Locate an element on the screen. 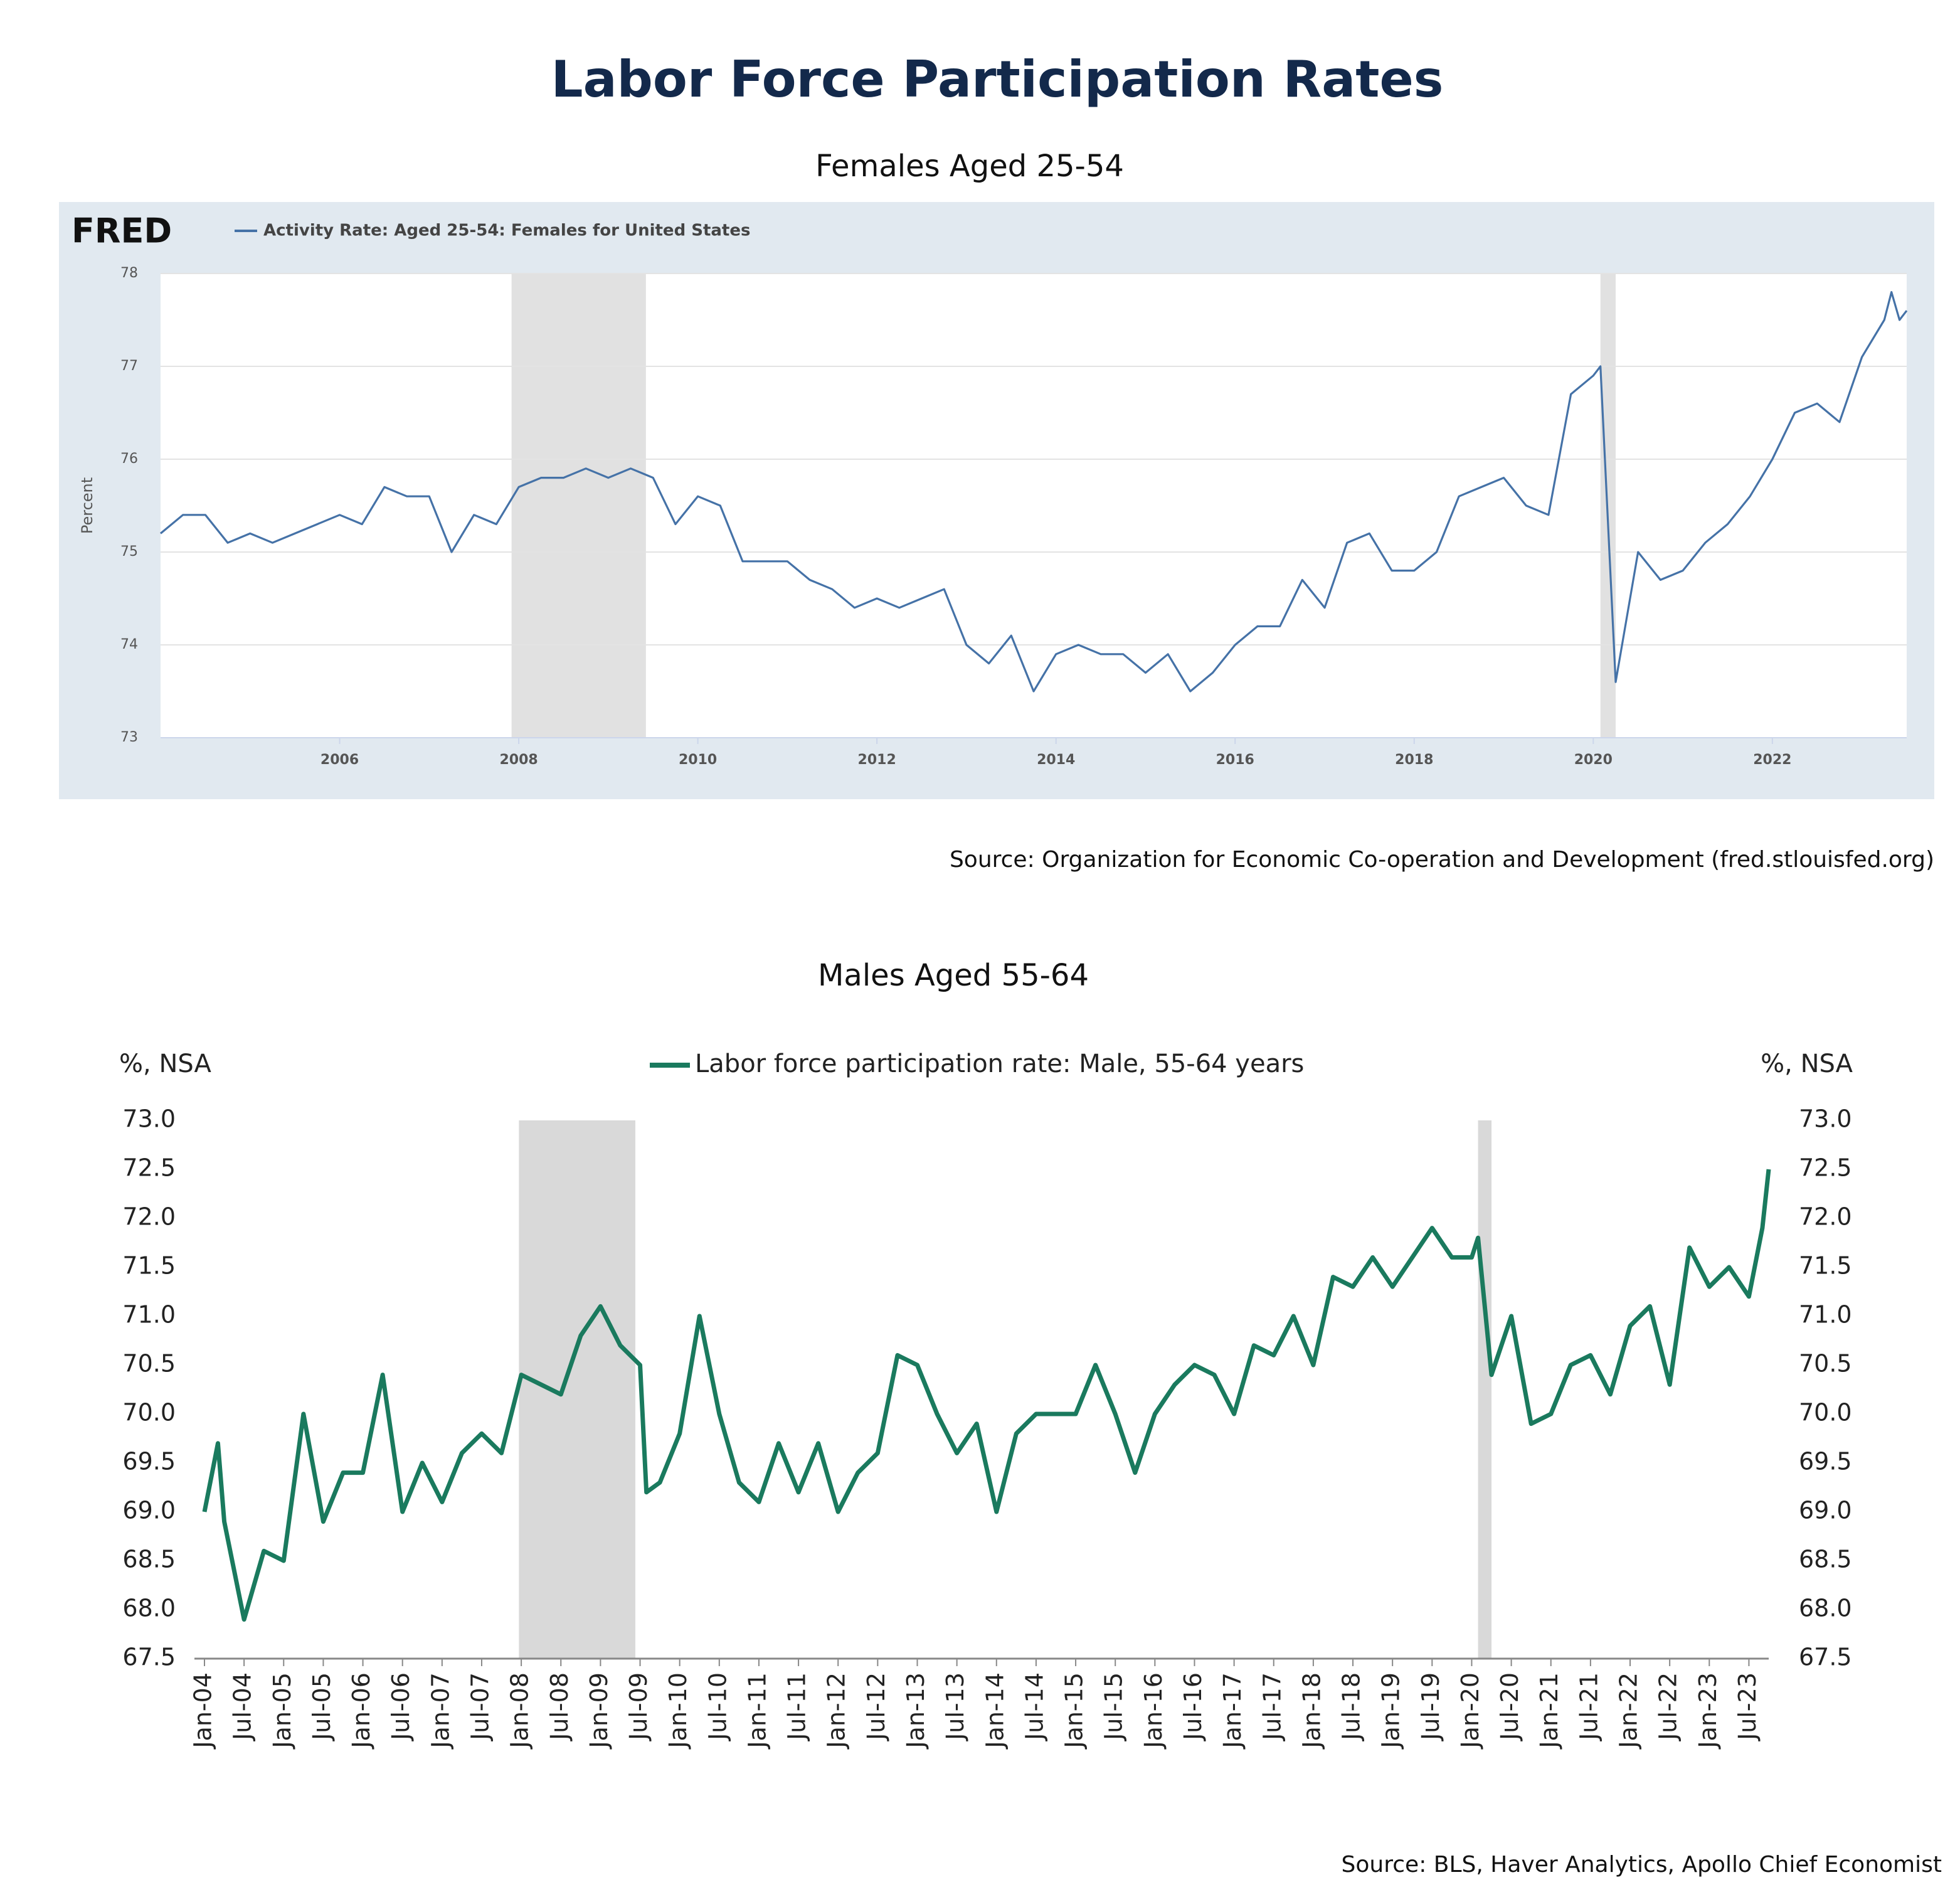 This screenshot has height=1897, width=1960. x-tick-label: Jul-04 is located at coordinates (243, 1706).